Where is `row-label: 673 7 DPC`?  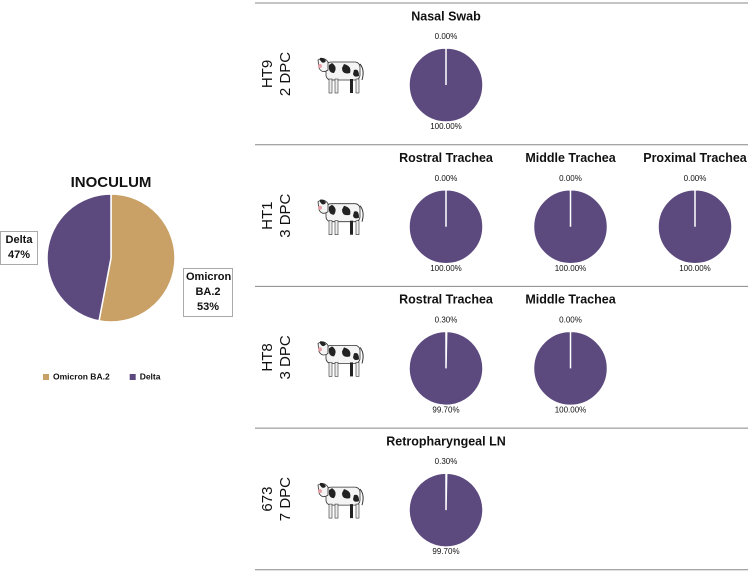
row-label: 673 7 DPC is located at coordinates (276, 499).